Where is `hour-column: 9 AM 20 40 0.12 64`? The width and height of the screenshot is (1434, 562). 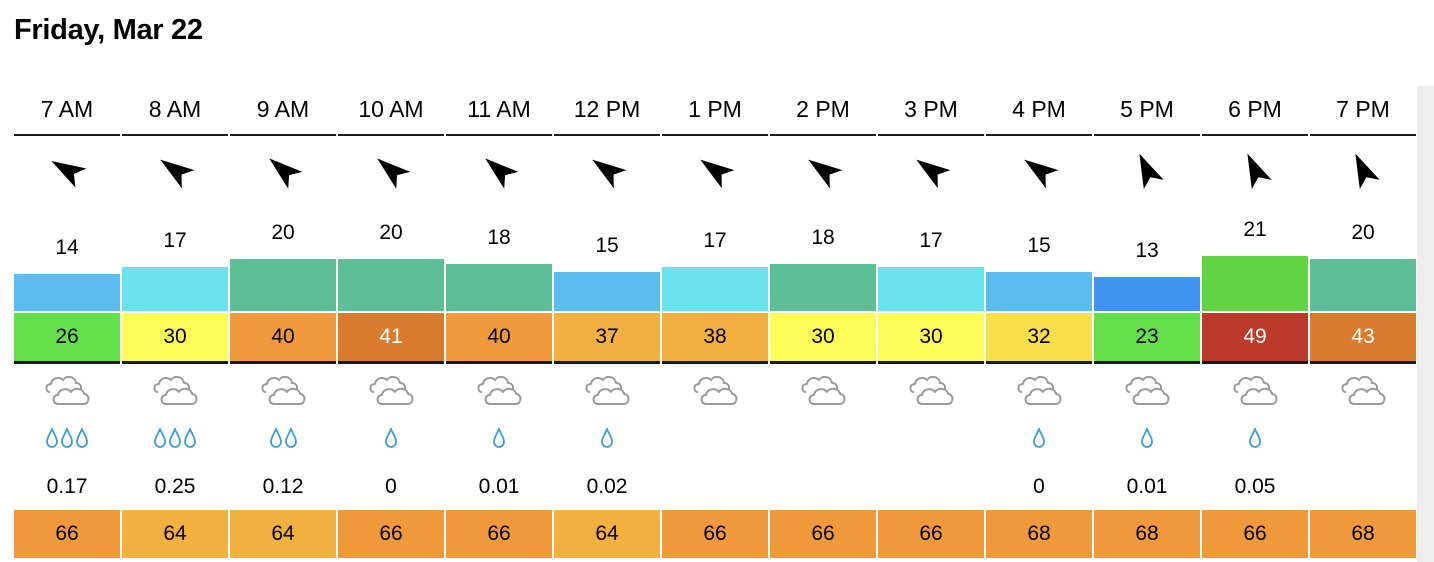 hour-column: 9 AM 20 40 0.12 64 is located at coordinates (283, 281).